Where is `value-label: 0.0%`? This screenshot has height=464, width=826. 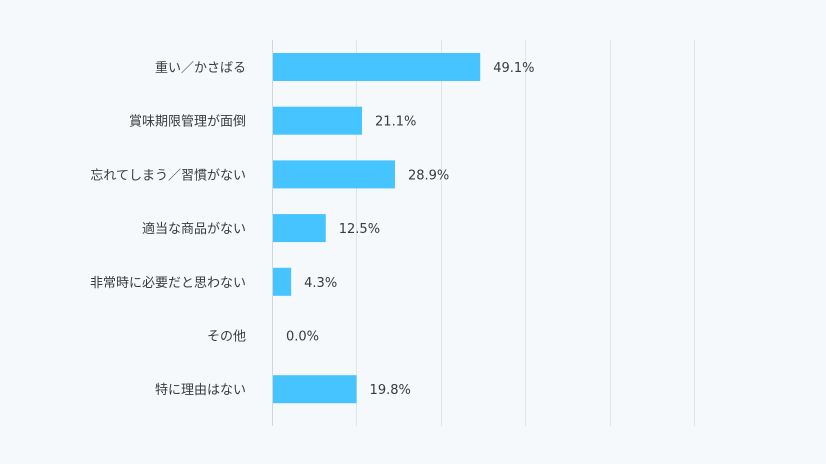
value-label: 0.0% is located at coordinates (302, 337).